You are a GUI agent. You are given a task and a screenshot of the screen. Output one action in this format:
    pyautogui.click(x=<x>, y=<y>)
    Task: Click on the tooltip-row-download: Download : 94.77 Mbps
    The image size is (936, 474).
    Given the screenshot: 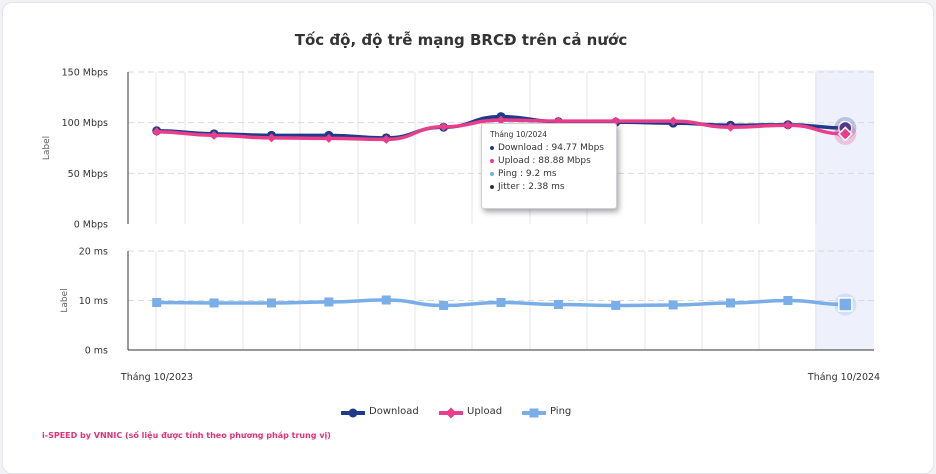 What is the action you would take?
    pyautogui.click(x=549, y=148)
    